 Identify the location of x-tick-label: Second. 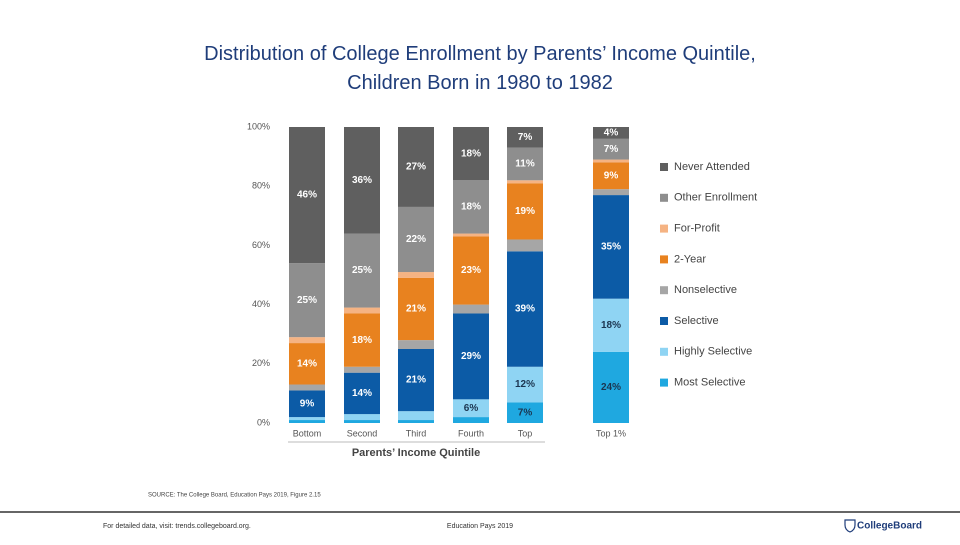
(362, 433).